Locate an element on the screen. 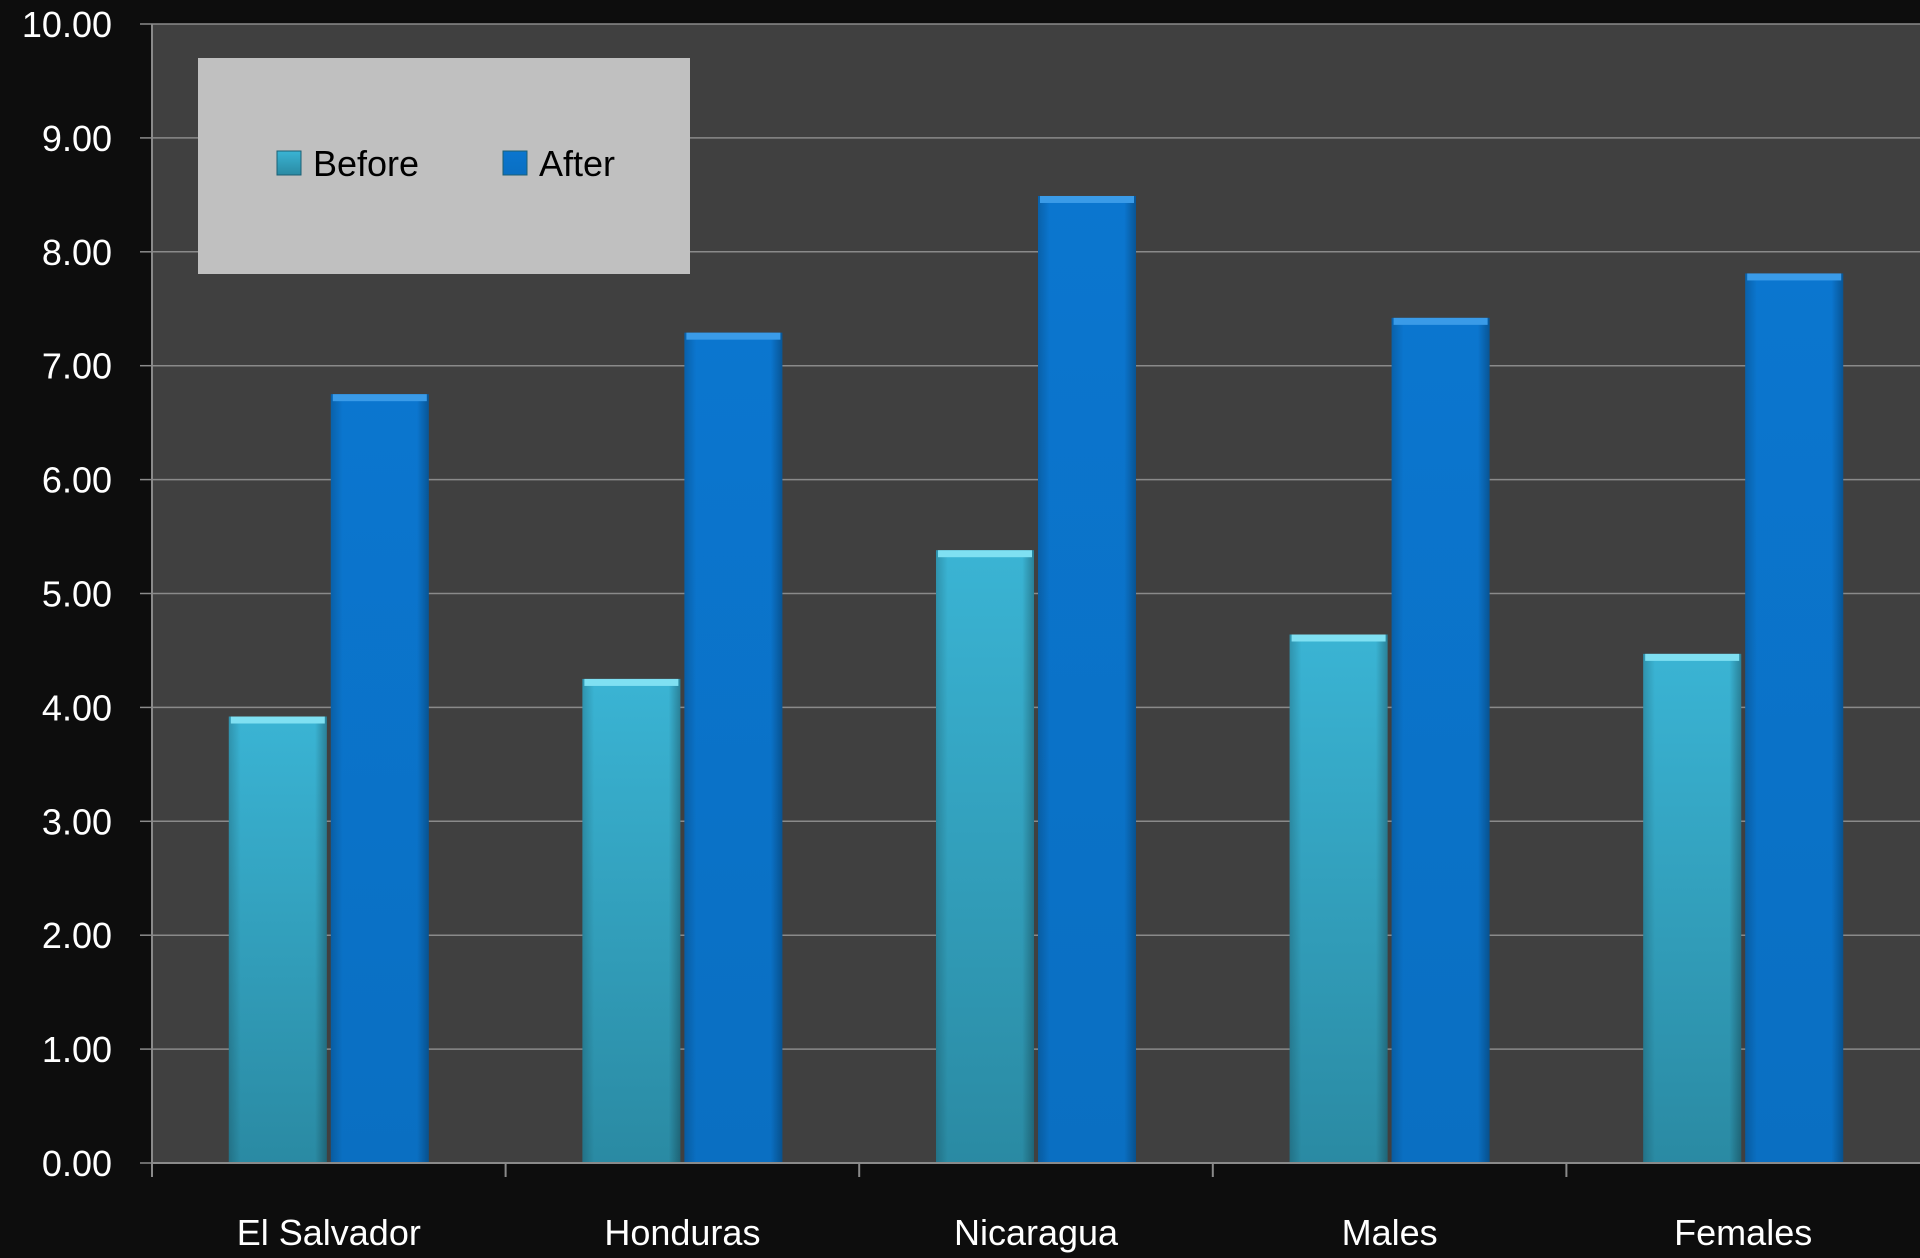 The width and height of the screenshot is (1920, 1258). legend-swatch-before is located at coordinates (289, 163).